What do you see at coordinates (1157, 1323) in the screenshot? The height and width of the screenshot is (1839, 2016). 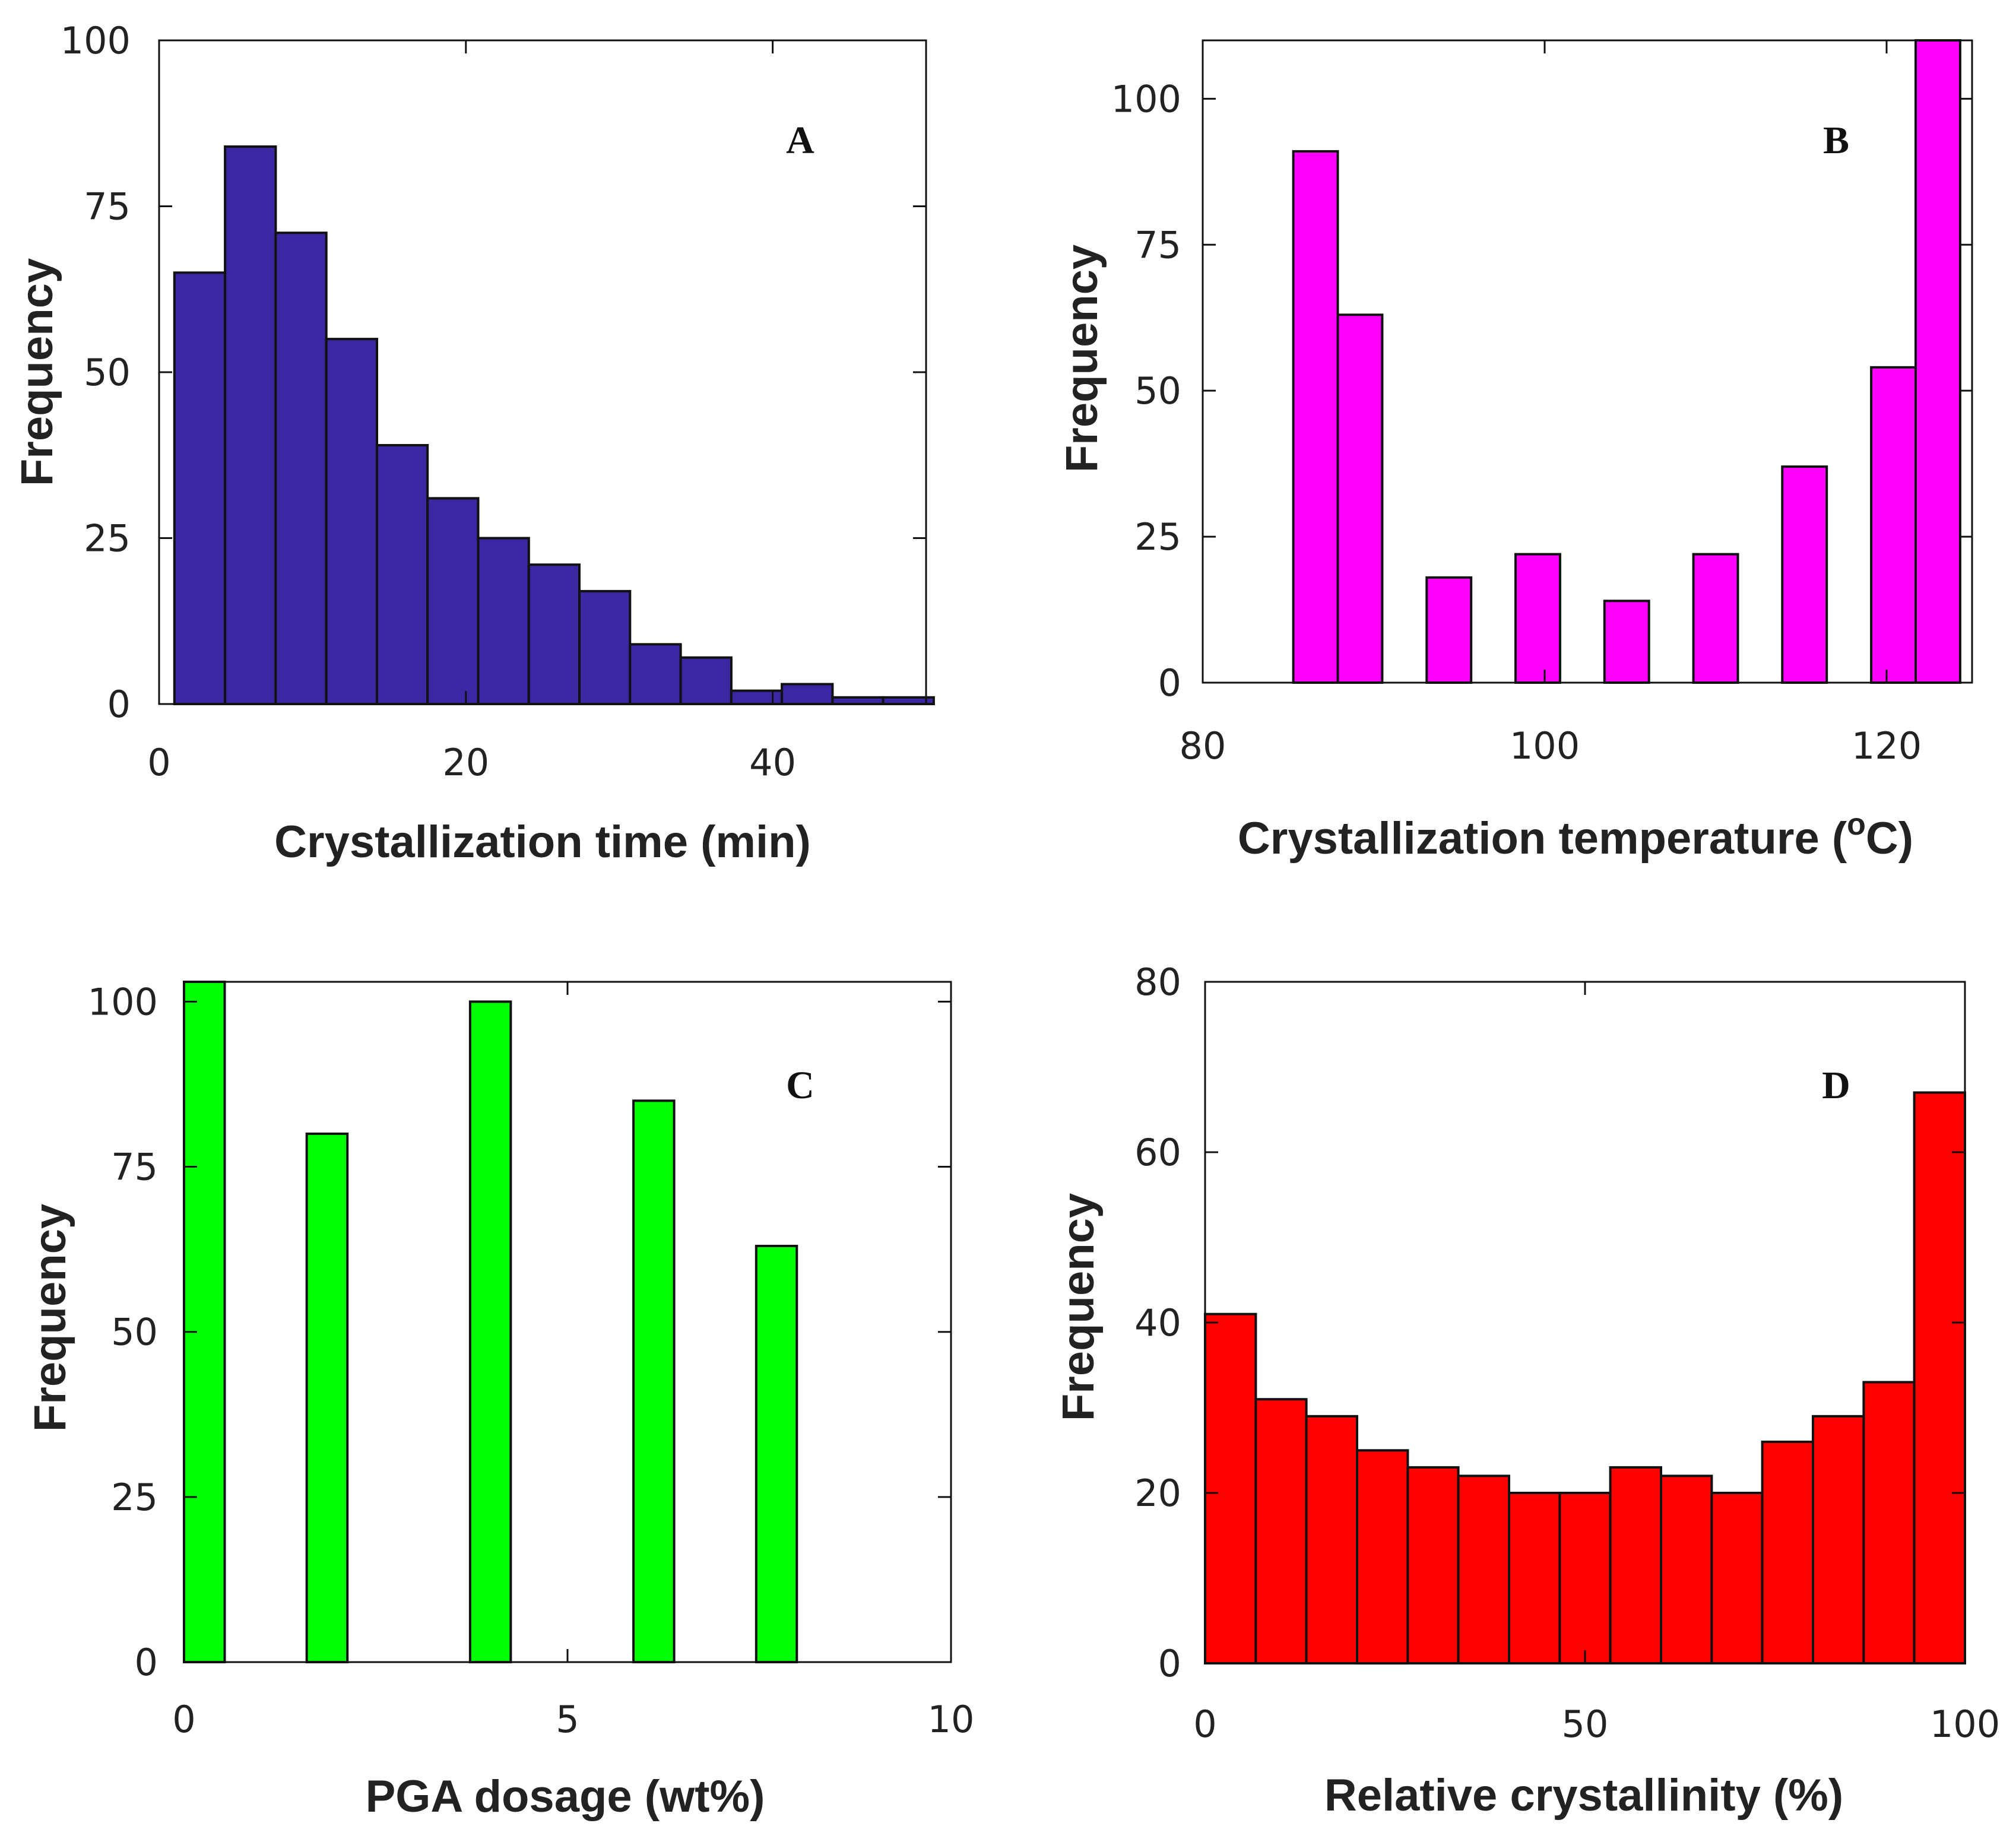 I see `panel-d-ytick-label-2: 40` at bounding box center [1157, 1323].